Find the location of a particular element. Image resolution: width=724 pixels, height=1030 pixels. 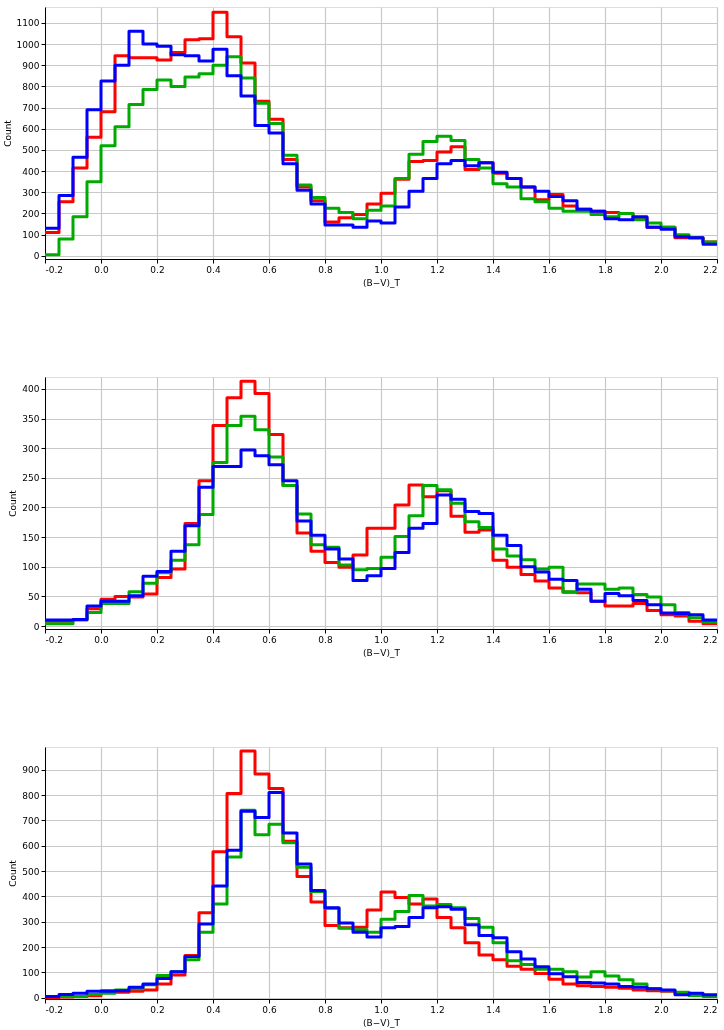

y-tick-label: 150 is located at coordinates (31, 537).